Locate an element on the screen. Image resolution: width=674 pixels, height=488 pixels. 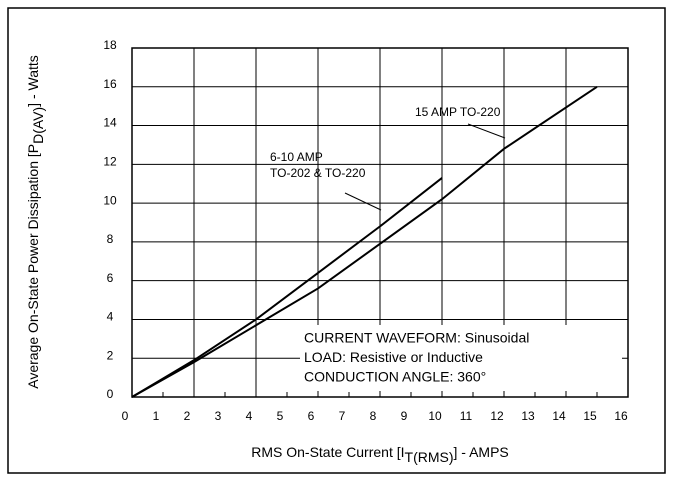
y-tick-label: 12 is located at coordinates (110, 162).